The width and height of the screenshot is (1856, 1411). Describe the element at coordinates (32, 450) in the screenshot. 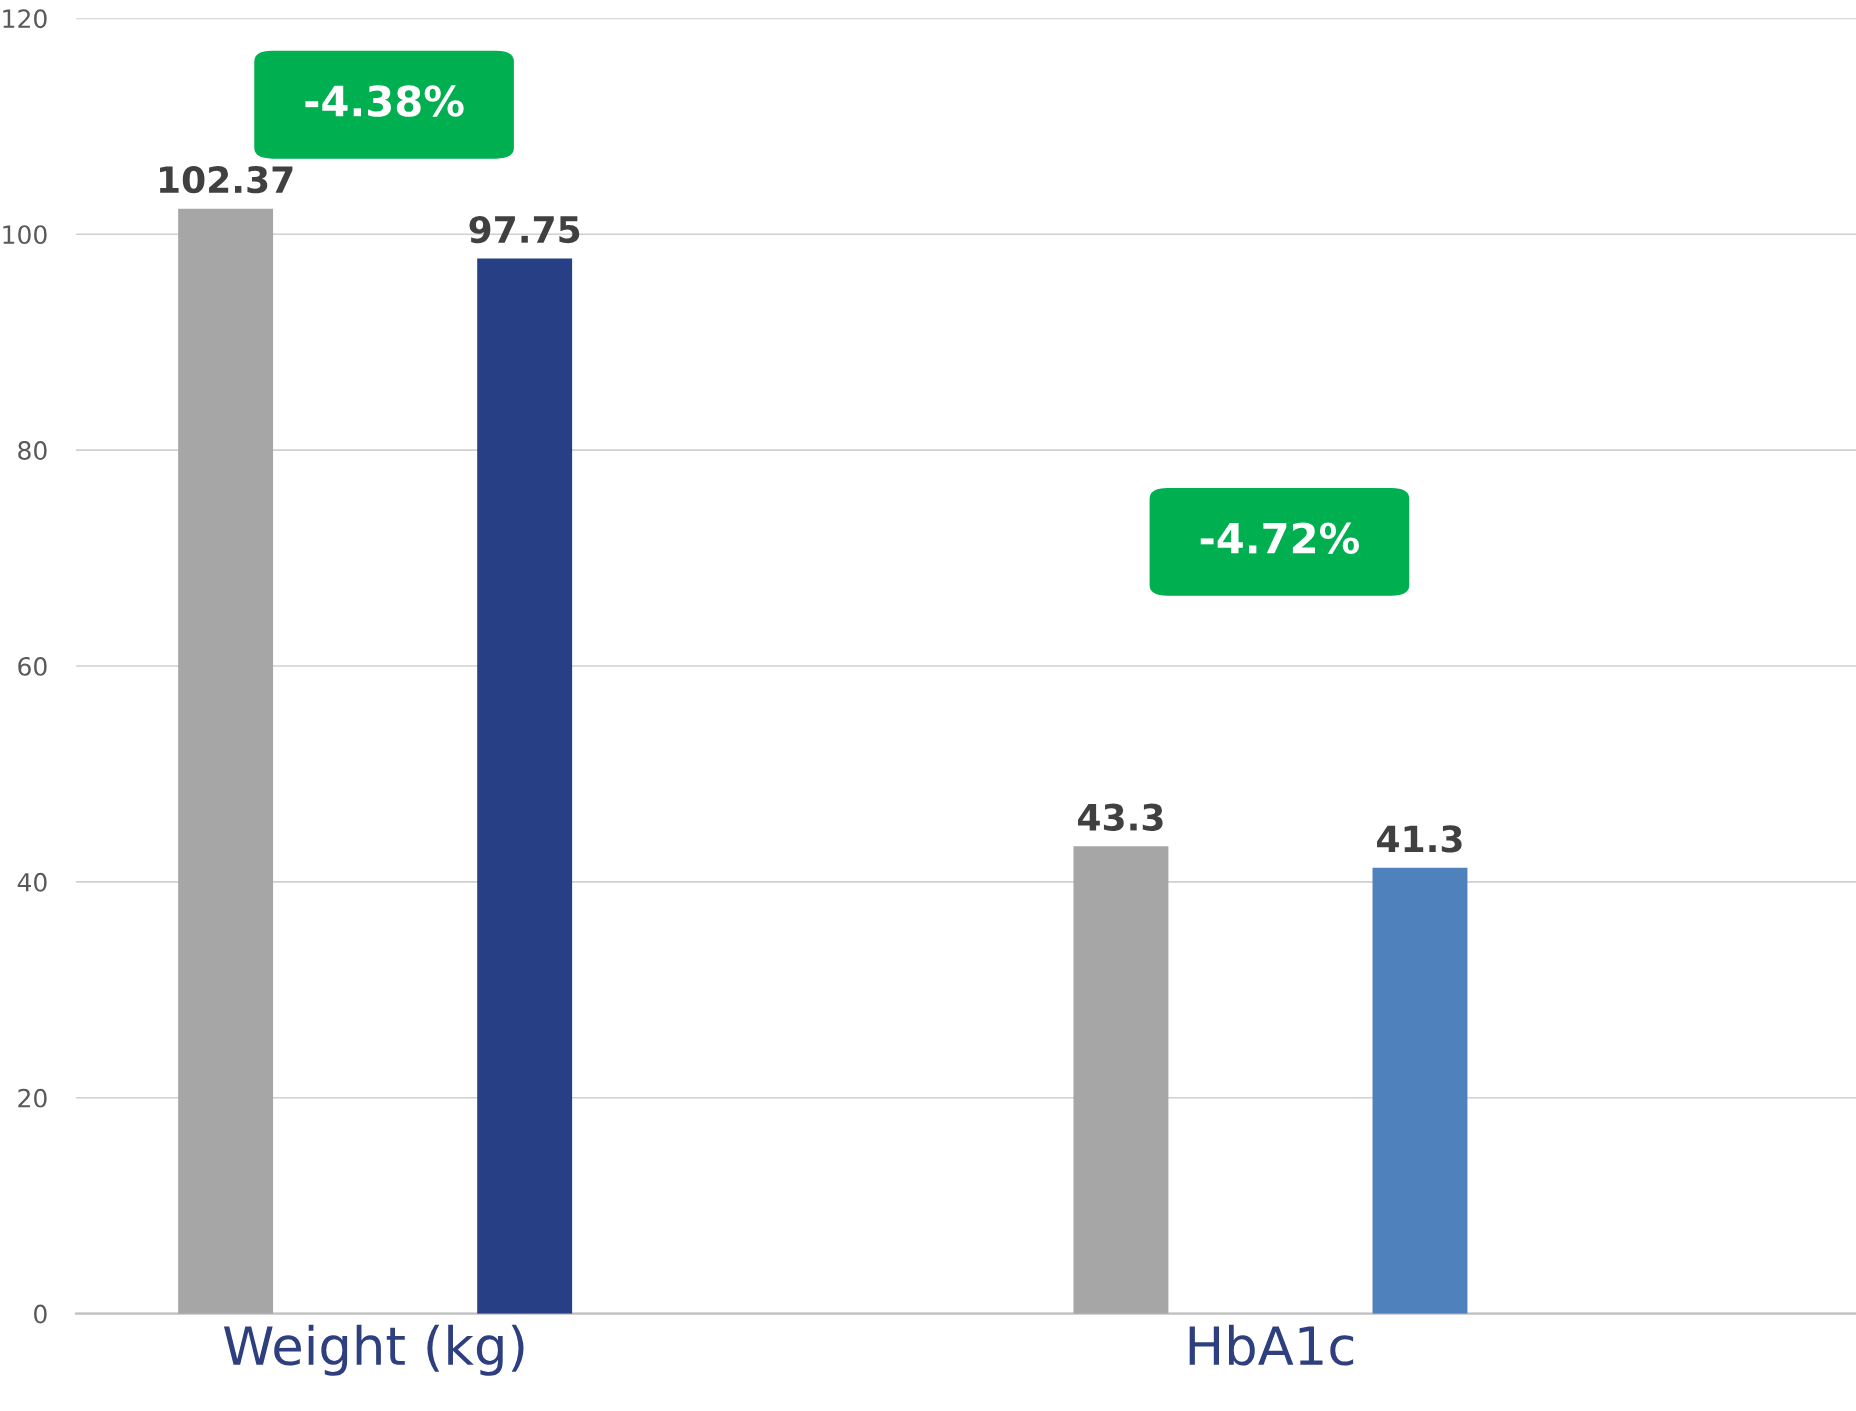

I see `y-tick-label: 80` at that location.